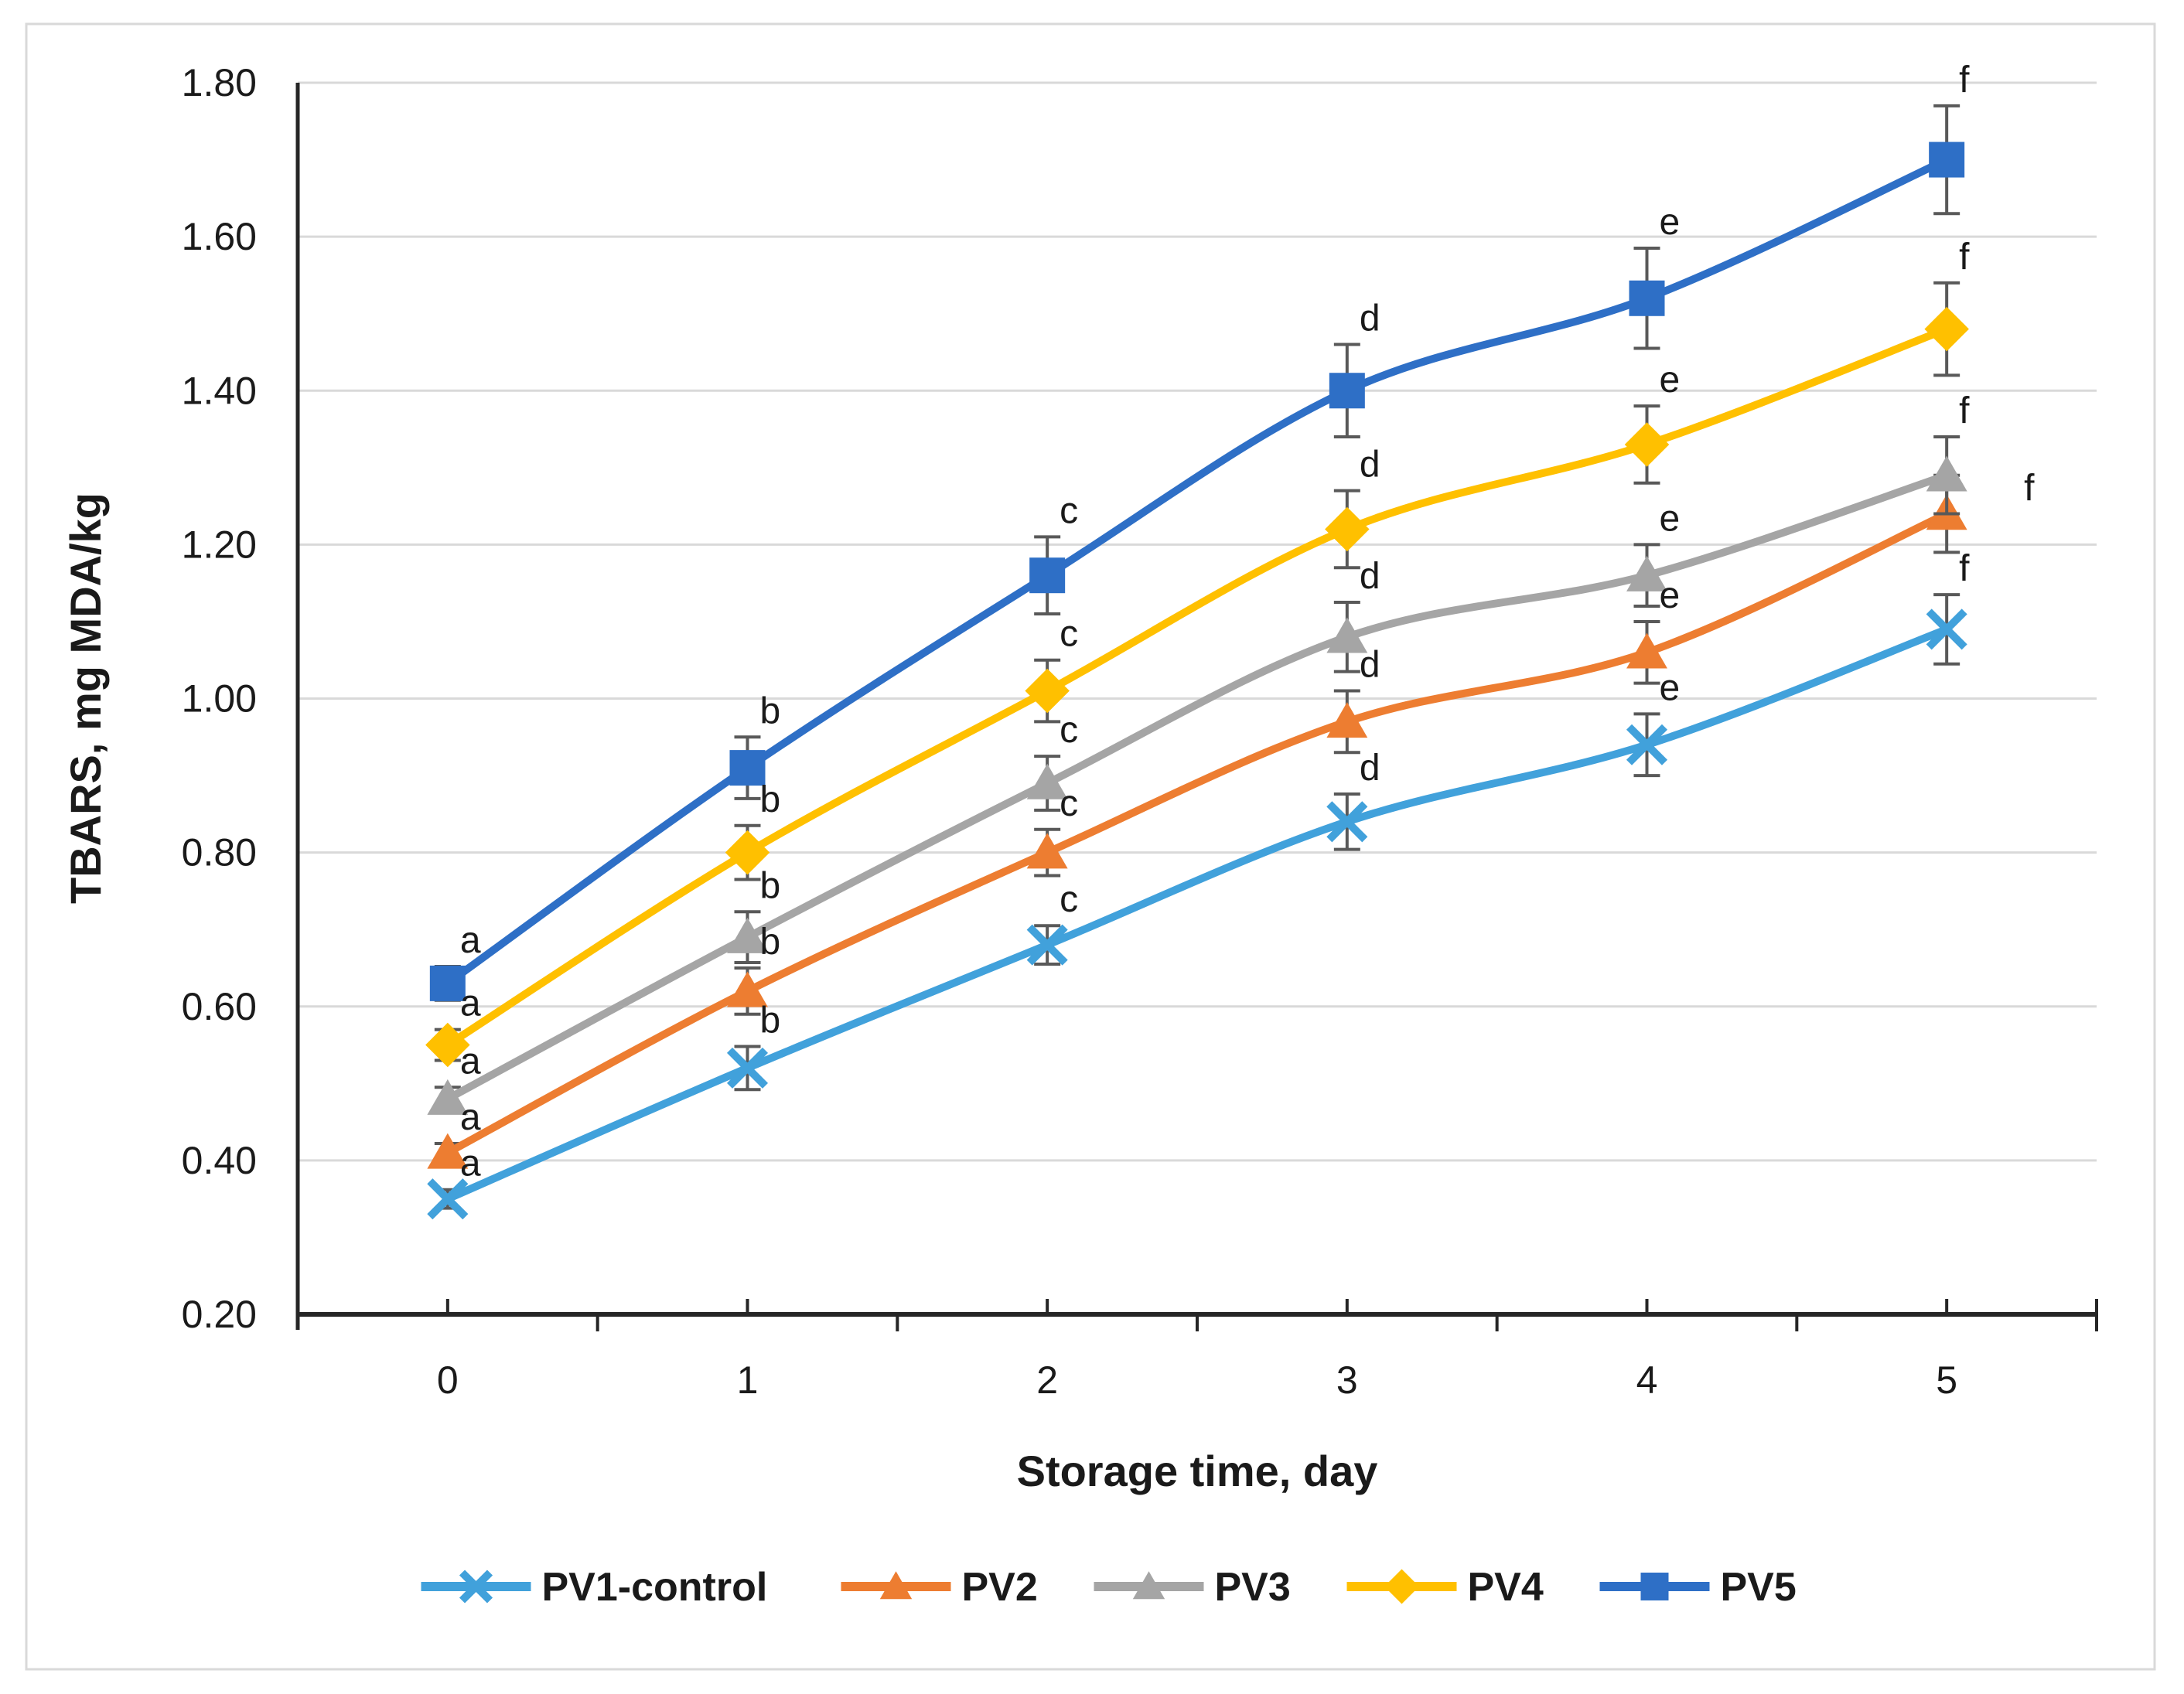  What do you see at coordinates (655, 1588) in the screenshot?
I see `legend-label: PV1-control` at bounding box center [655, 1588].